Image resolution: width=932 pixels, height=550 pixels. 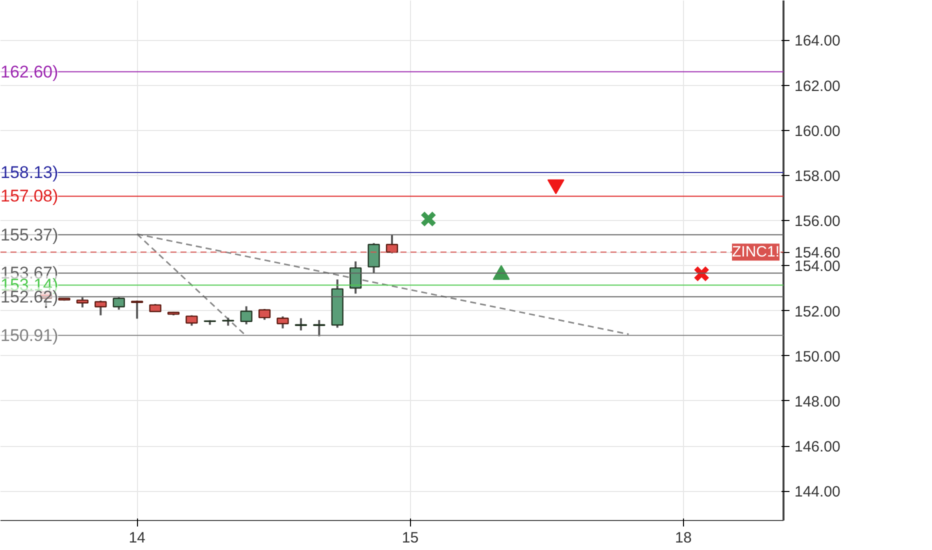 I want to click on ref-line-label: 157.08), so click(x=29, y=196).